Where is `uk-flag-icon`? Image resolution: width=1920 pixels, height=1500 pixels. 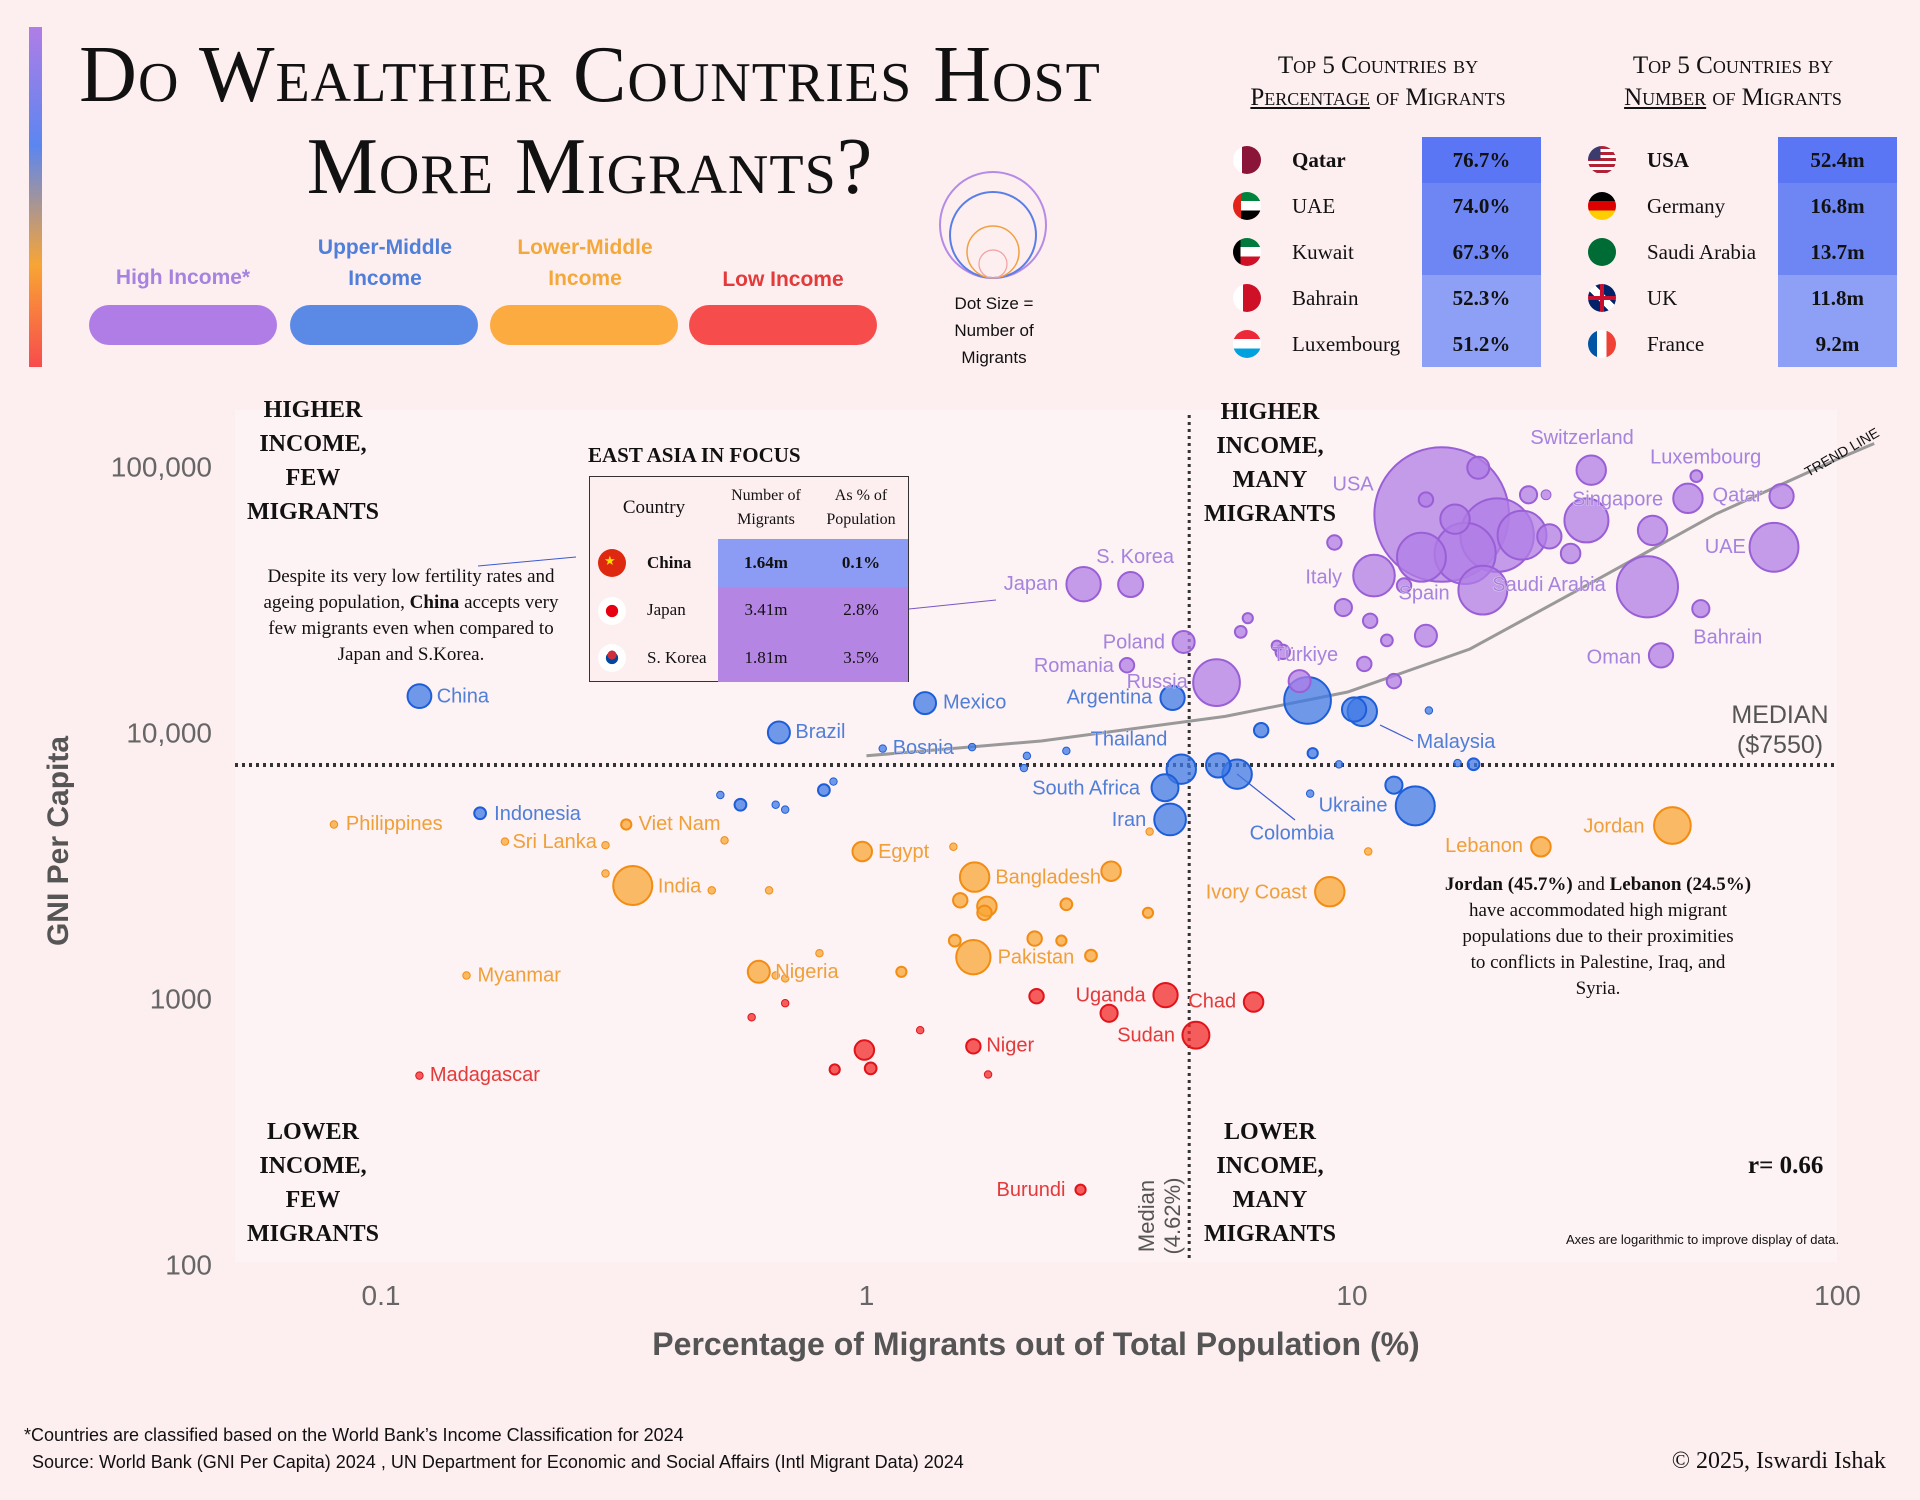
uk-flag-icon is located at coordinates (1602, 298).